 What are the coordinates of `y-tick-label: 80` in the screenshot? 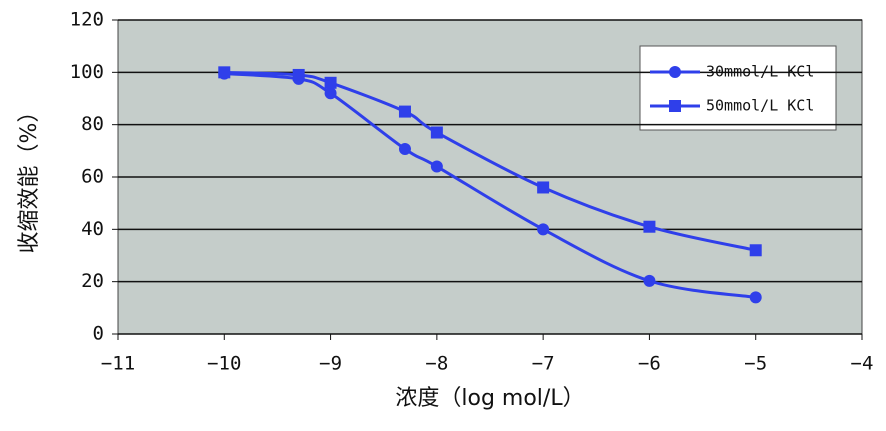 It's located at (92, 124).